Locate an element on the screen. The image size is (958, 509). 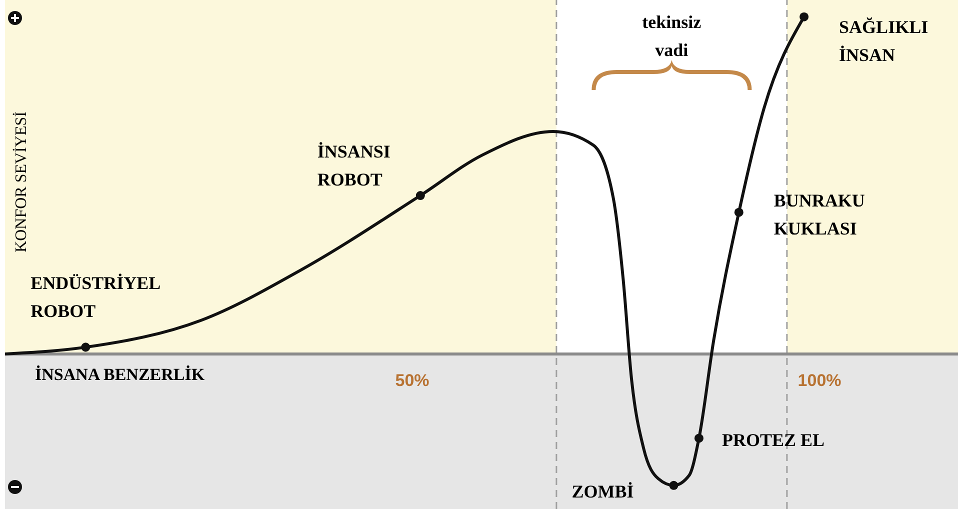
annotation: ENDÜSTRİYEL ROBOT is located at coordinates (95, 297).